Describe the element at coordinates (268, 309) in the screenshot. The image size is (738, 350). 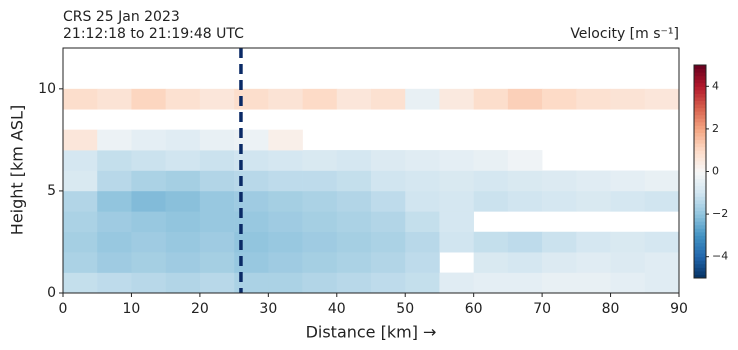
I see `x-tick-label: 30` at that location.